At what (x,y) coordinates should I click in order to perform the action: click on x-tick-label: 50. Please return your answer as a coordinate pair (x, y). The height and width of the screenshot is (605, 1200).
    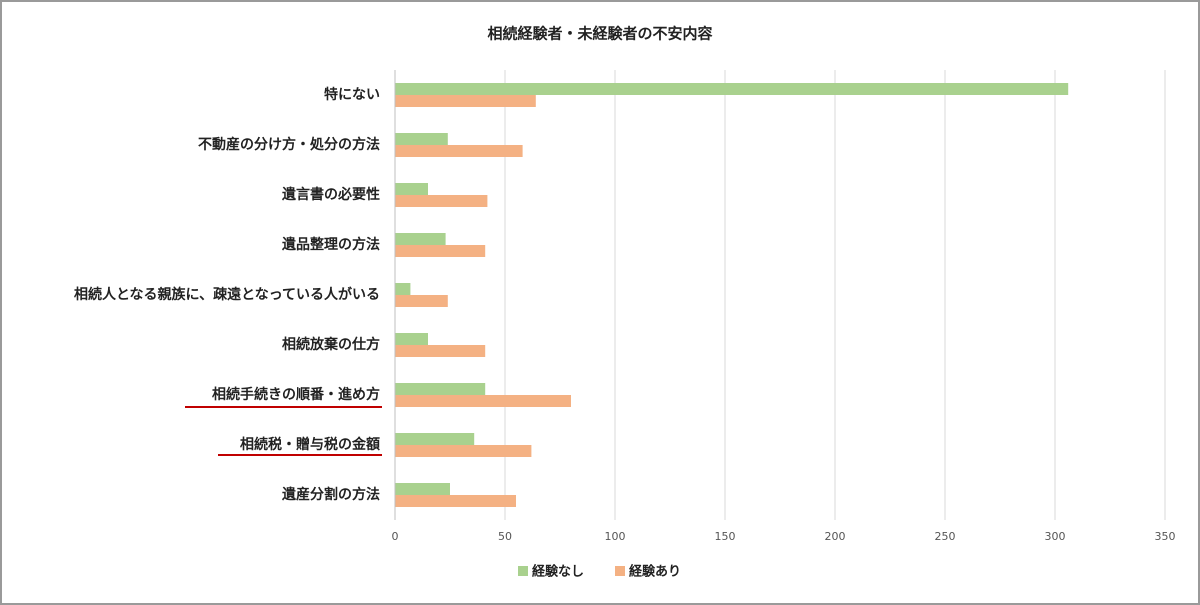
    Looking at the image, I should click on (505, 536).